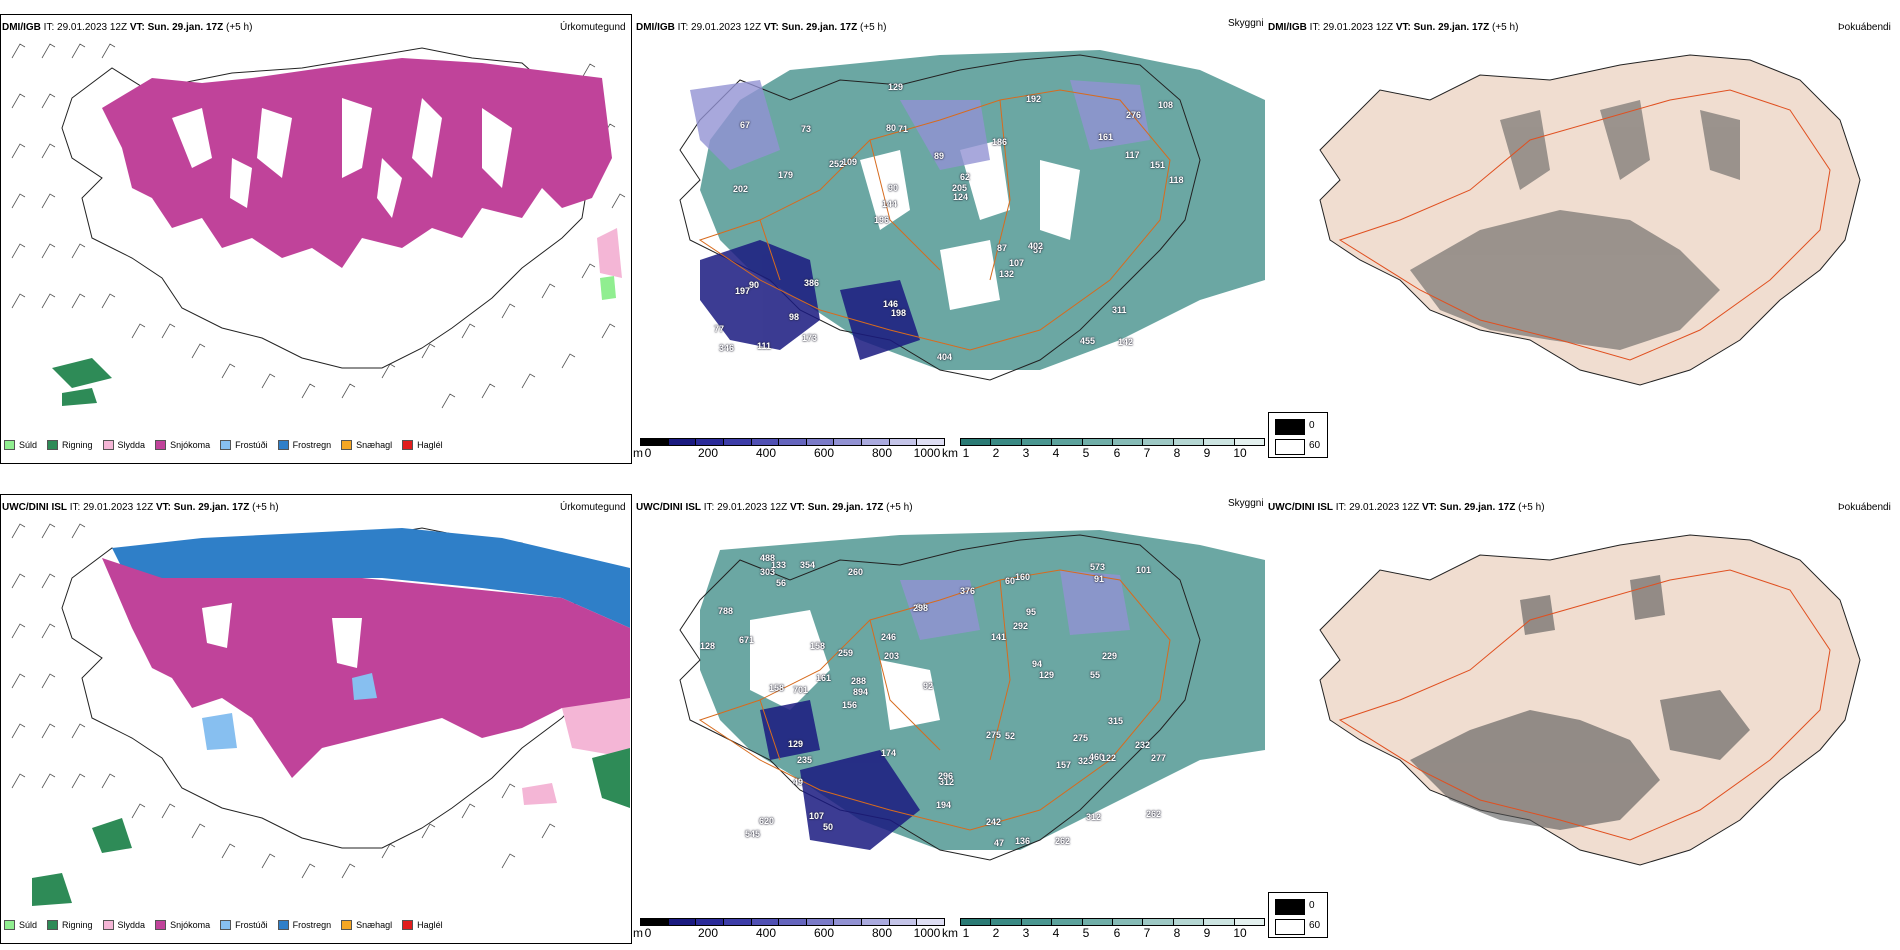 This screenshot has width=1900, height=950. Describe the element at coordinates (1097, 757) in the screenshot. I see `cloud-height-label: 460` at that location.